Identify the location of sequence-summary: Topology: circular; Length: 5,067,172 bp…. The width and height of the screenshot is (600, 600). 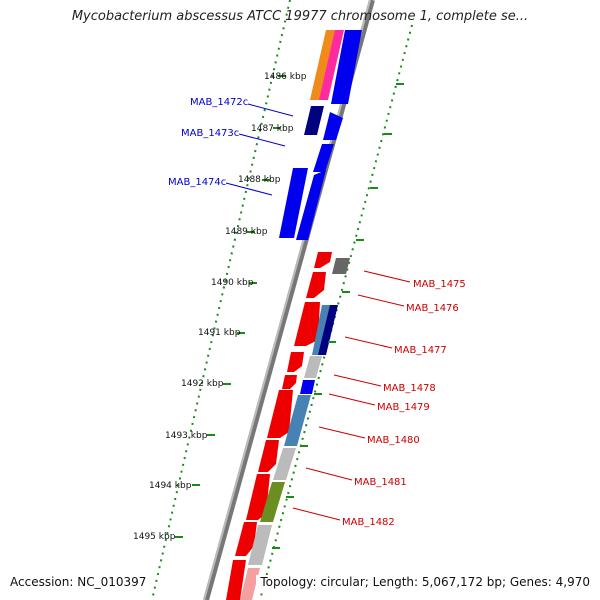
(423, 582).